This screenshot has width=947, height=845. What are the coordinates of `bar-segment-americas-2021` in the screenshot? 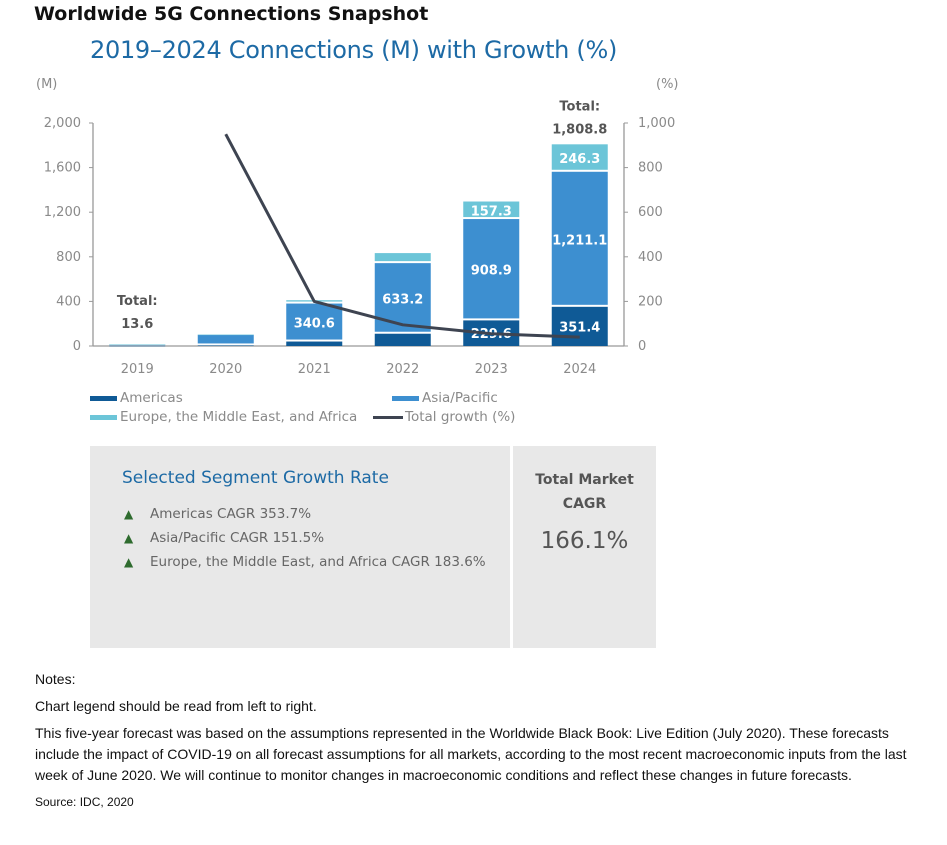 It's located at (314, 343).